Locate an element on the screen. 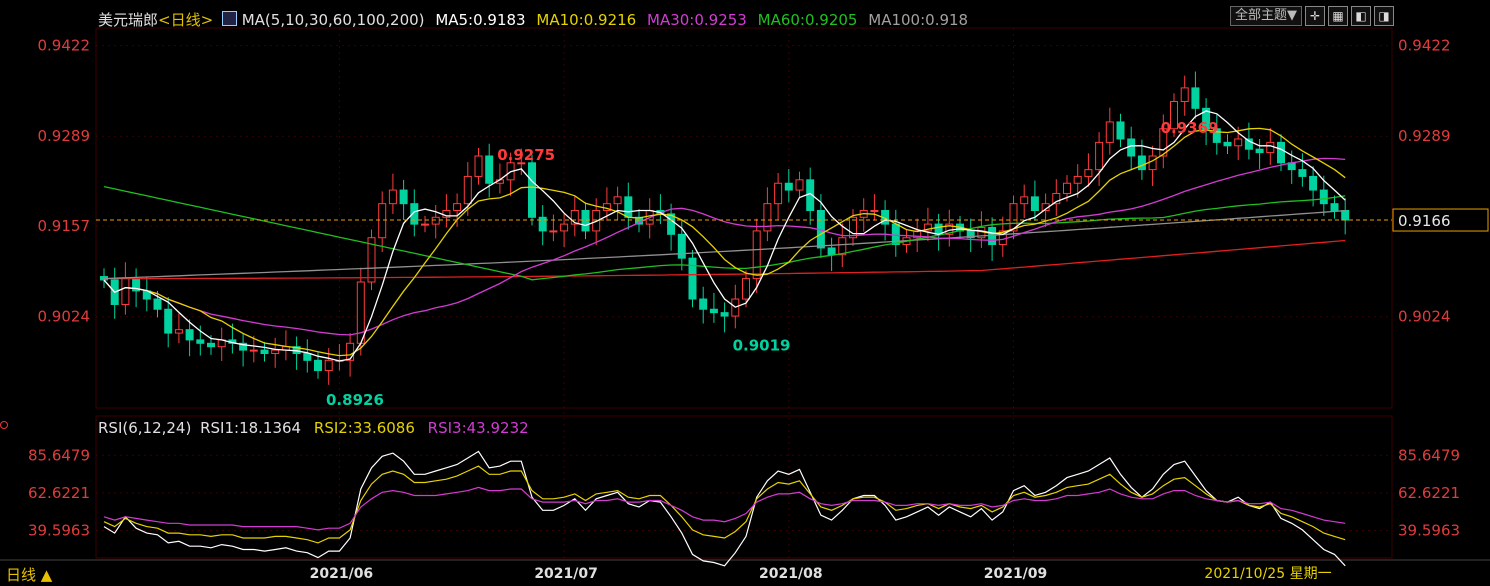  toolbar: 全部主题▼ ✛ ▦ ◧ ◨ is located at coordinates (1312, 16).